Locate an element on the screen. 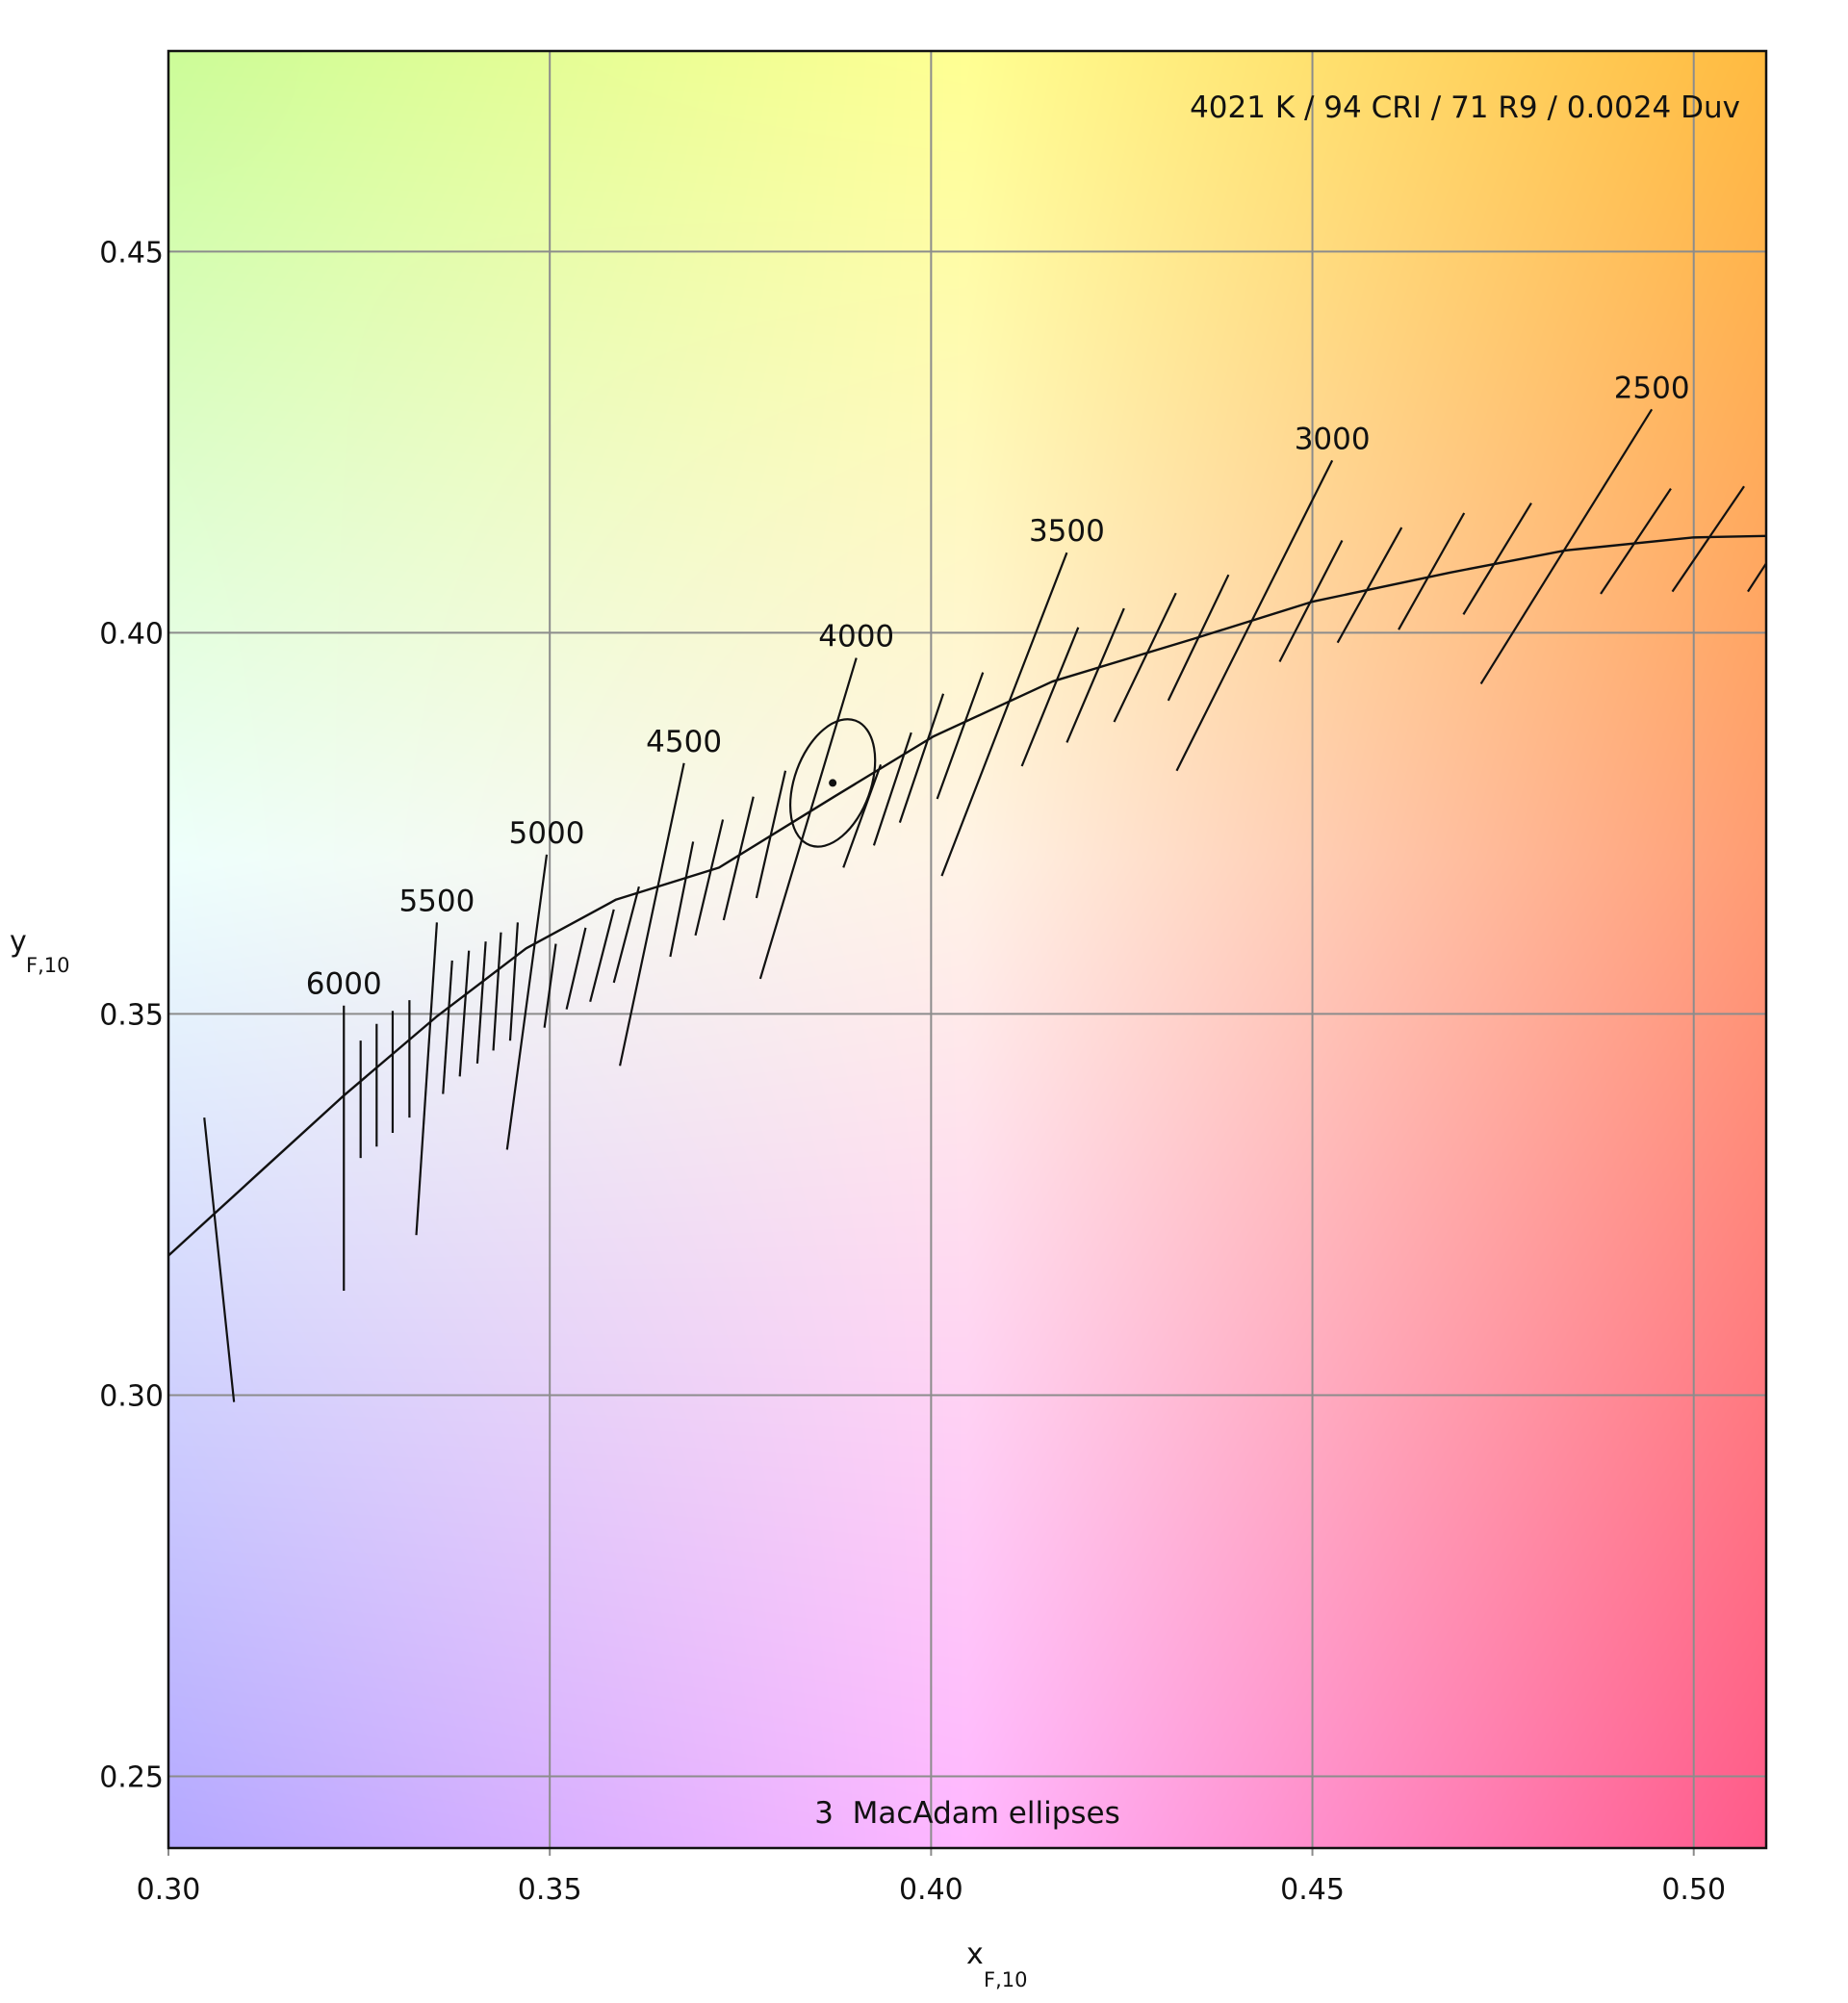  annotation-top: 4021 K / 94 CRI / 71 R9 / 0.0024 Duv is located at coordinates (1465, 107).